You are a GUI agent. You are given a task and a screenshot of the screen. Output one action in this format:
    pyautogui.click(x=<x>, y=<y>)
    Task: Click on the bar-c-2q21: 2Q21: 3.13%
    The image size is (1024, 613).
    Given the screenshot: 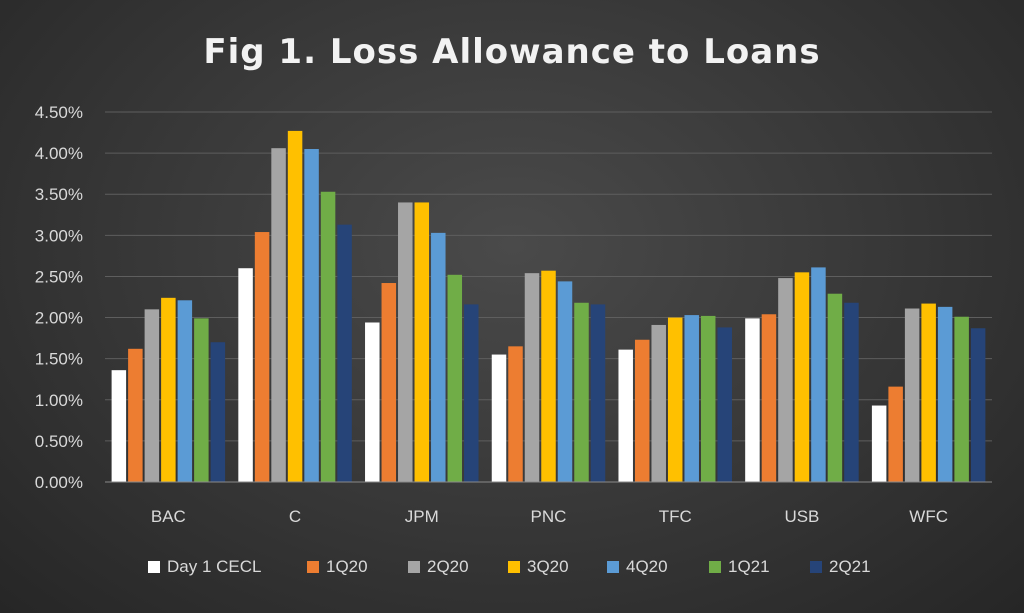 What is the action you would take?
    pyautogui.click(x=344, y=353)
    